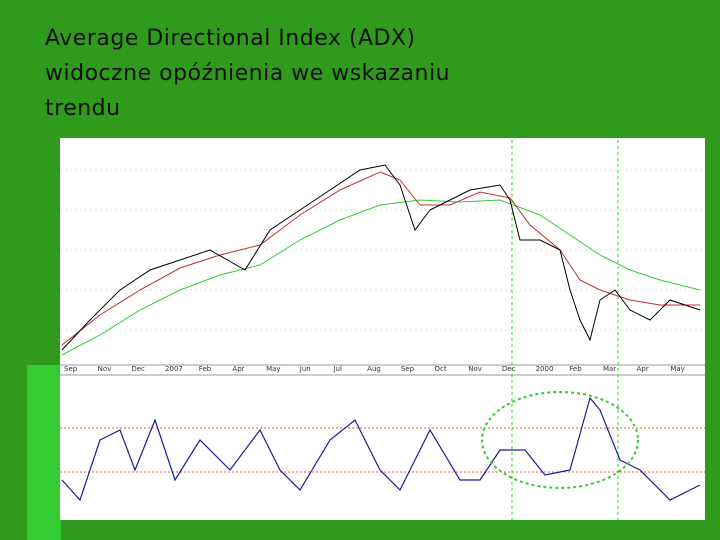 This screenshot has height=540, width=720. What do you see at coordinates (83, 108) in the screenshot?
I see `title-line: trendu` at bounding box center [83, 108].